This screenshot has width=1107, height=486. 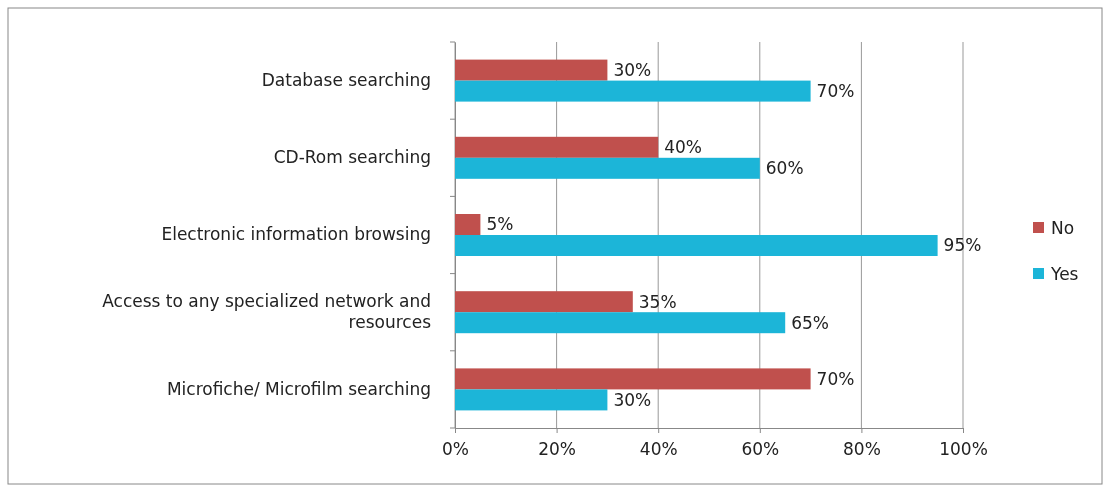 I want to click on x-tick-label: 60%, so click(x=760, y=448).